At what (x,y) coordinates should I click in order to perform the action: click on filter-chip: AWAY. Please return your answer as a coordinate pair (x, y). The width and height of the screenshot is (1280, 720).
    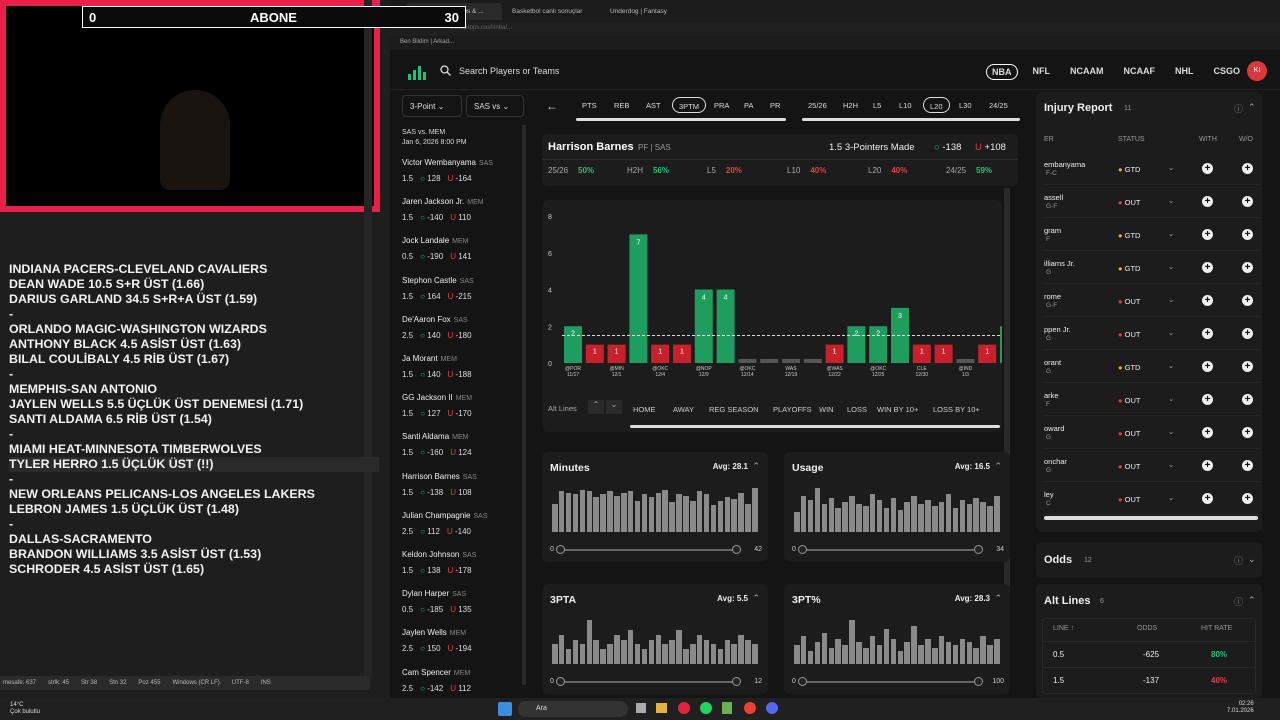
    Looking at the image, I should click on (683, 409).